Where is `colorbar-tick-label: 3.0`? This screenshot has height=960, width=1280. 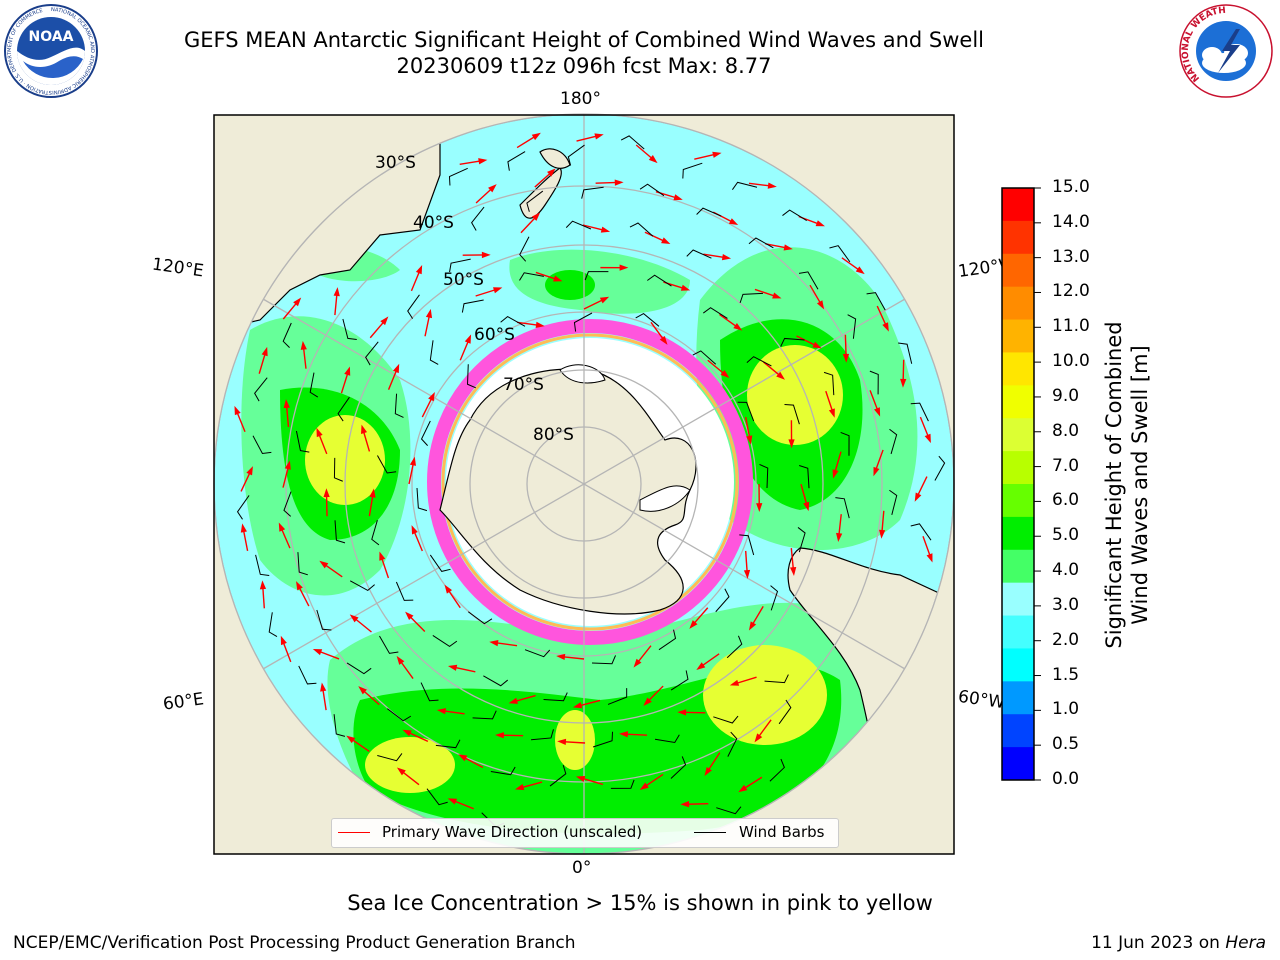 colorbar-tick-label: 3.0 is located at coordinates (1066, 604).